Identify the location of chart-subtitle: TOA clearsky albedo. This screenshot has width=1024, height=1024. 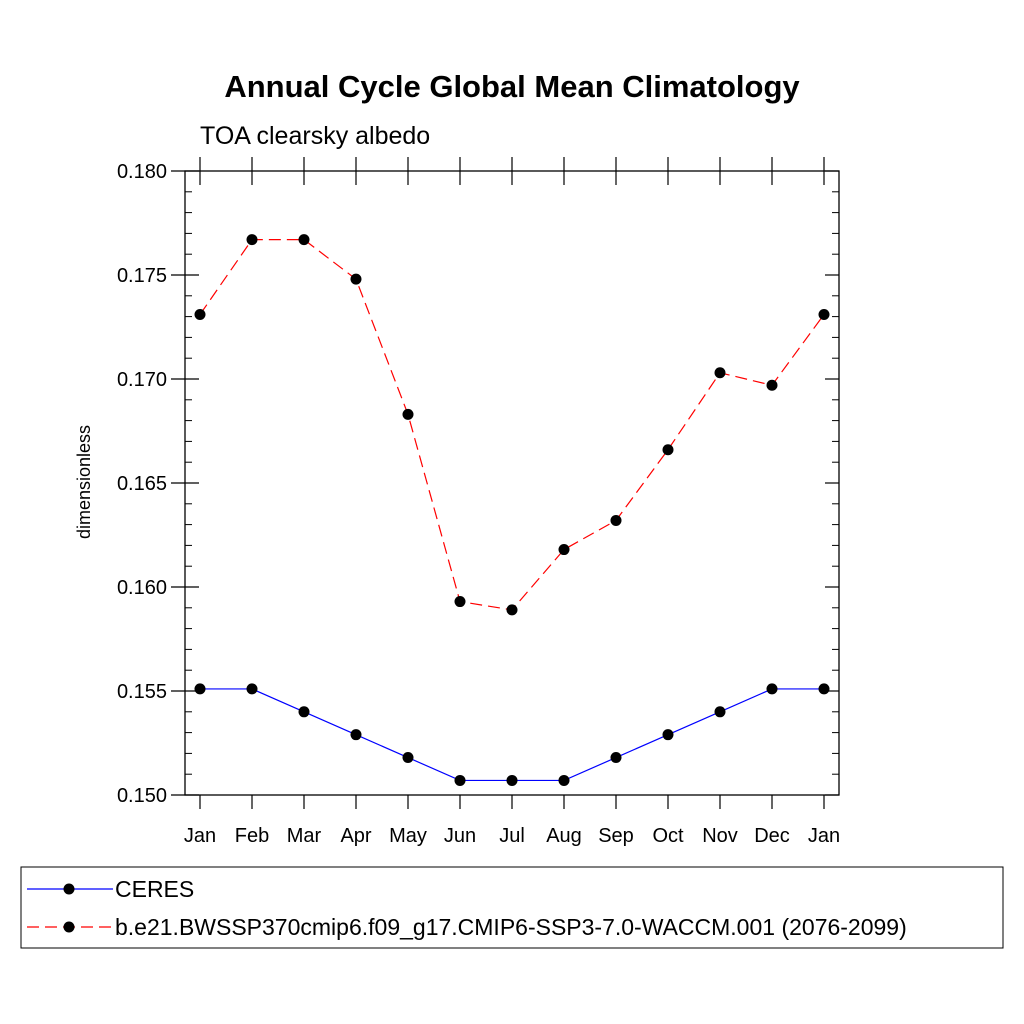
(315, 136).